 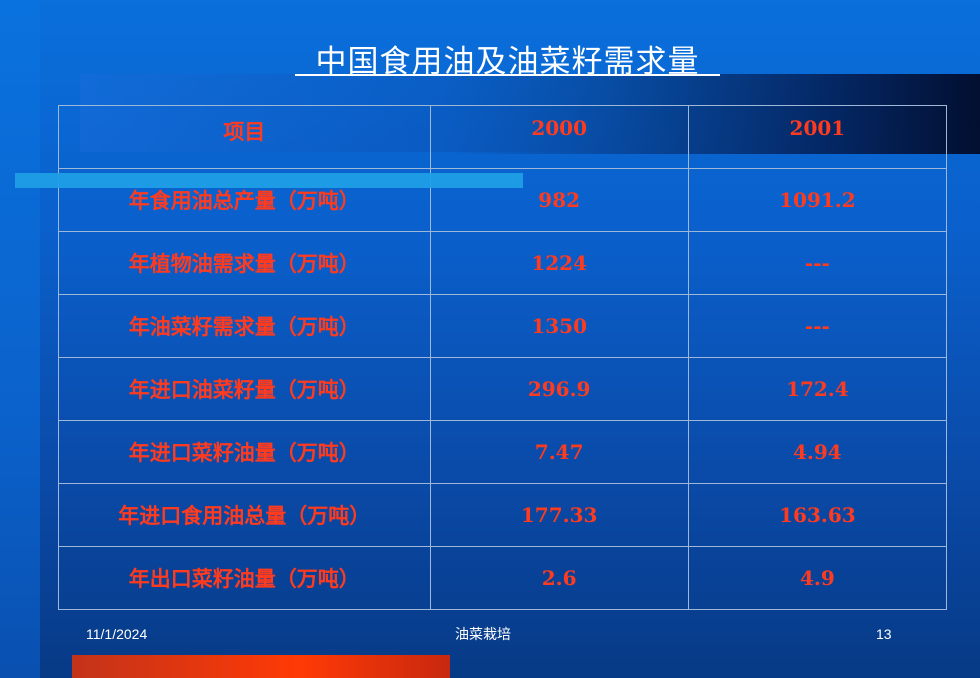 What do you see at coordinates (244, 578) in the screenshot?
I see `row-label: 年出口菜籽油量（万吨）` at bounding box center [244, 578].